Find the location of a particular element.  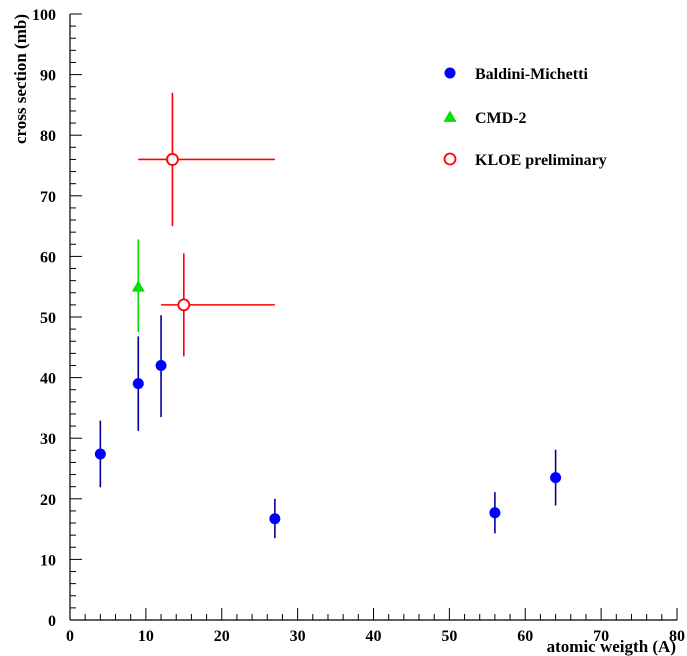

x-tick-label: 0 is located at coordinates (70, 636).